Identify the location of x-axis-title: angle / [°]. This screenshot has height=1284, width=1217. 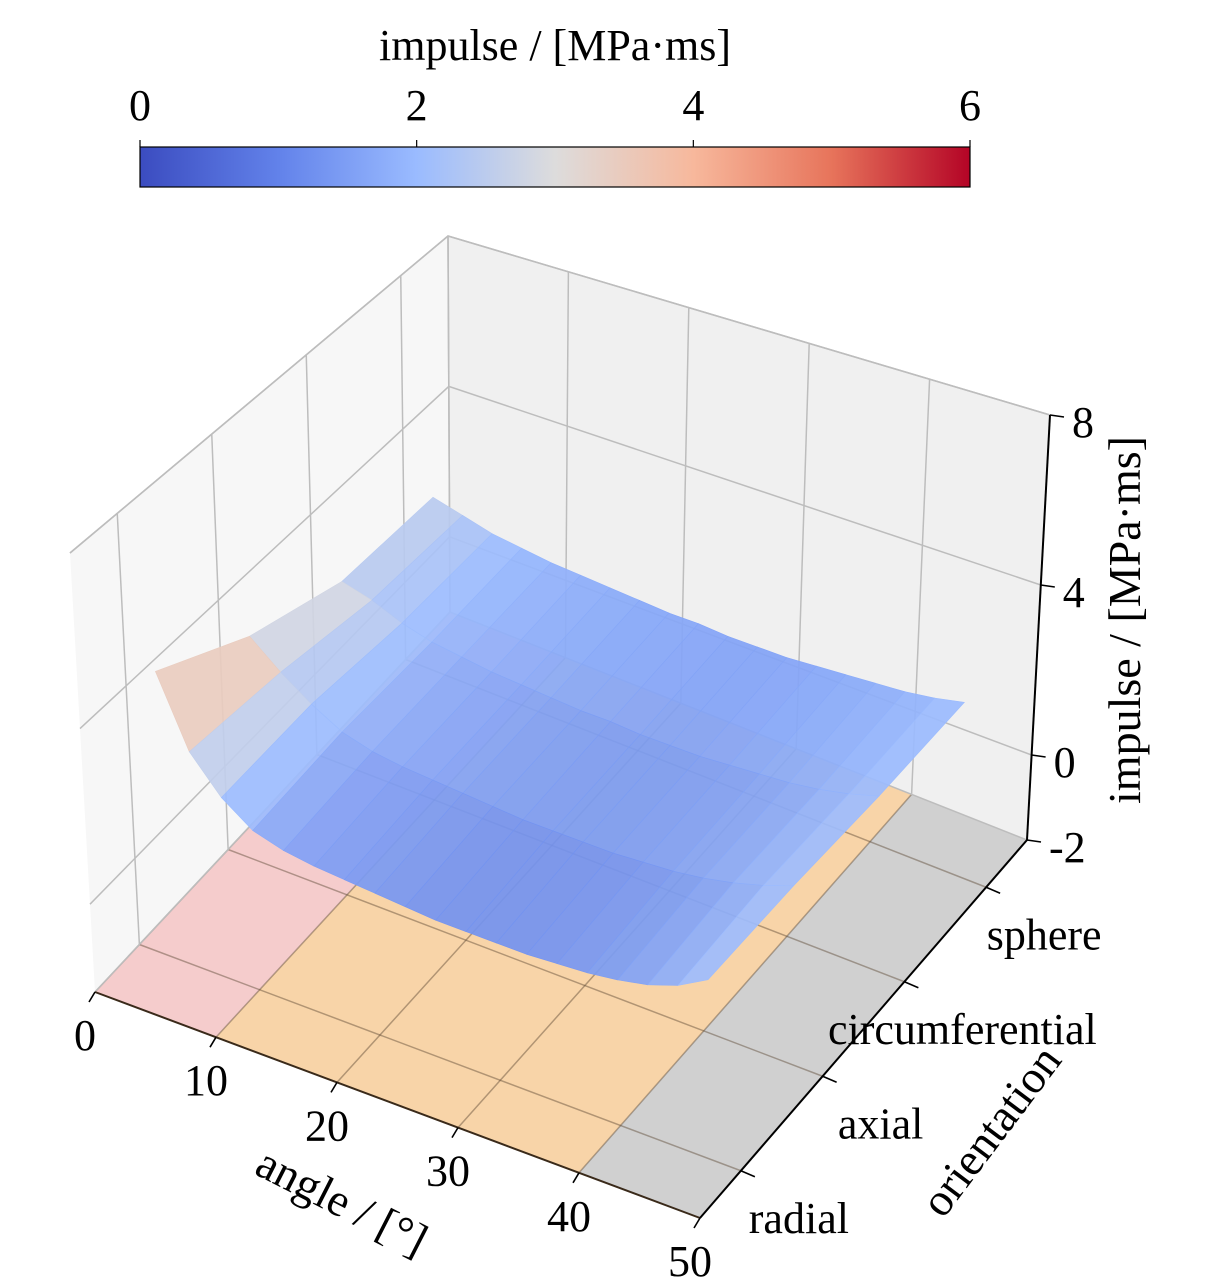
(341, 1201).